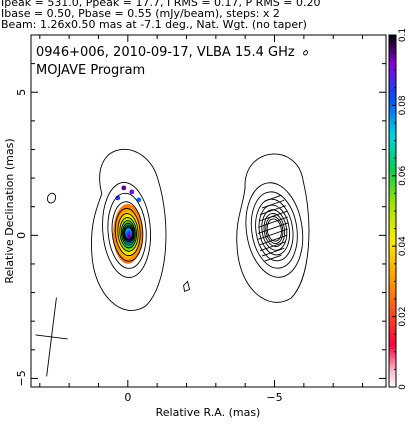  What do you see at coordinates (90, 70) in the screenshot?
I see `chart-subtitle: MOJAVE Program` at bounding box center [90, 70].